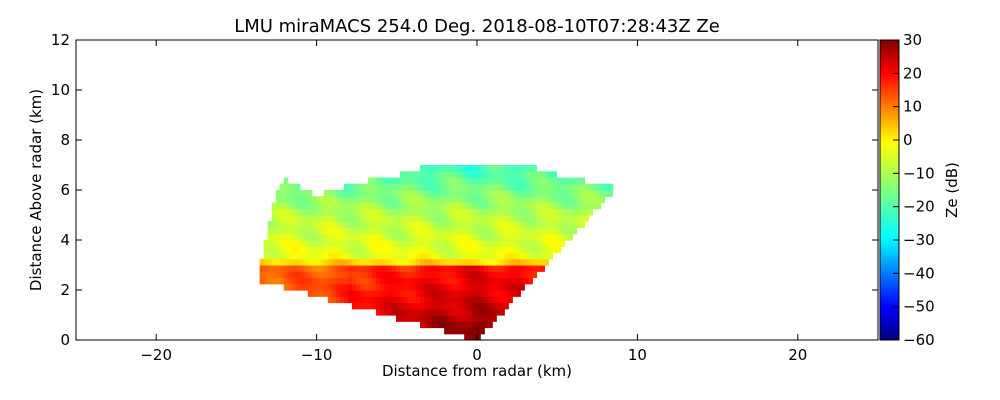  Describe the element at coordinates (477, 371) in the screenshot. I see `x-axis-label: Distance from radar (km)` at that location.